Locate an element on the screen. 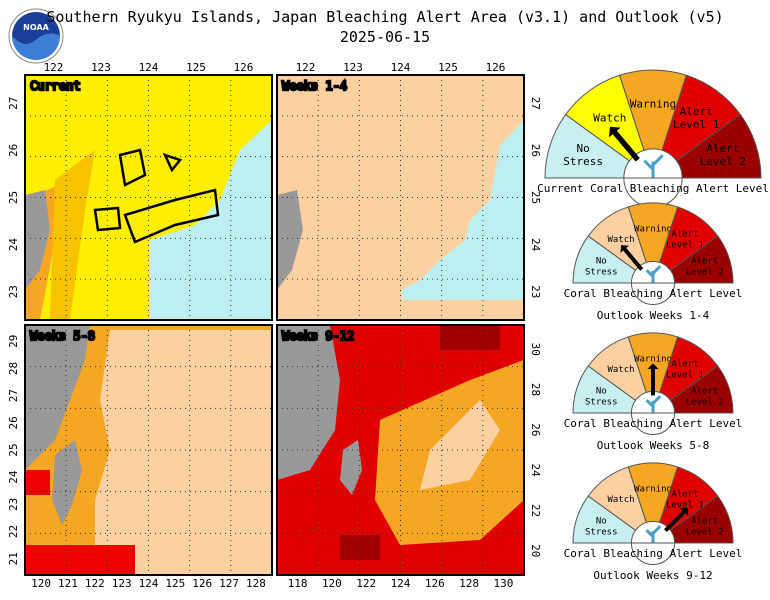 This screenshot has width=770, height=600. gauge-caption: Outlook Weeks 1-4 is located at coordinates (653, 315).